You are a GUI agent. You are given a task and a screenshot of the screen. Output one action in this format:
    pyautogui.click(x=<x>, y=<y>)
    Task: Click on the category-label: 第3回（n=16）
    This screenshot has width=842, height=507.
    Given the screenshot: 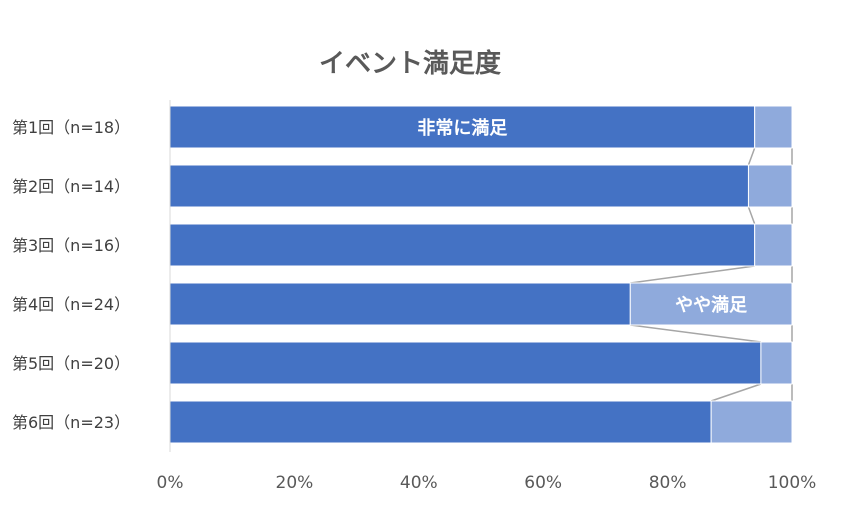 What is the action you would take?
    pyautogui.click(x=71, y=245)
    